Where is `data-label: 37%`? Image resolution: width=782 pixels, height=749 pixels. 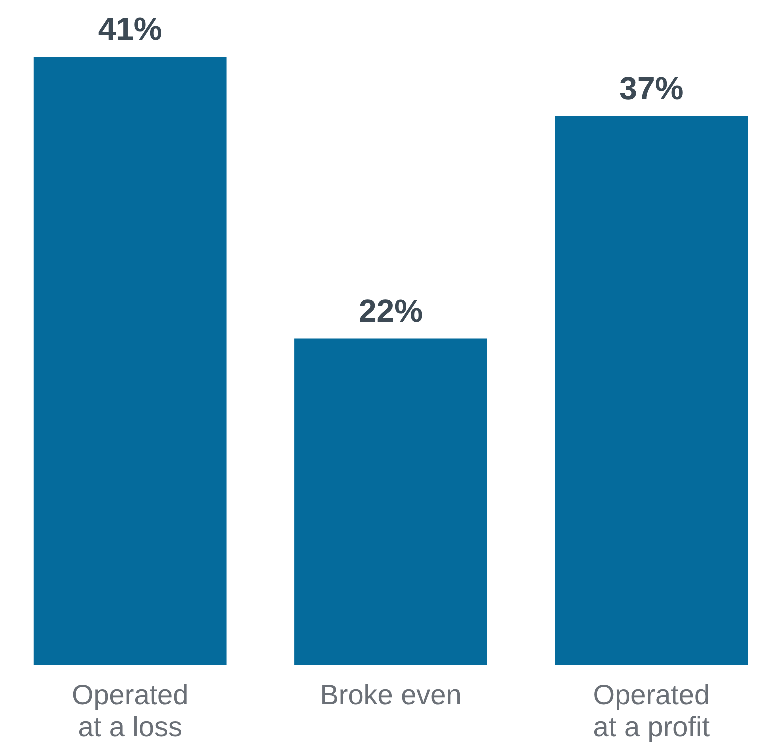
data-label: 37% is located at coordinates (652, 88).